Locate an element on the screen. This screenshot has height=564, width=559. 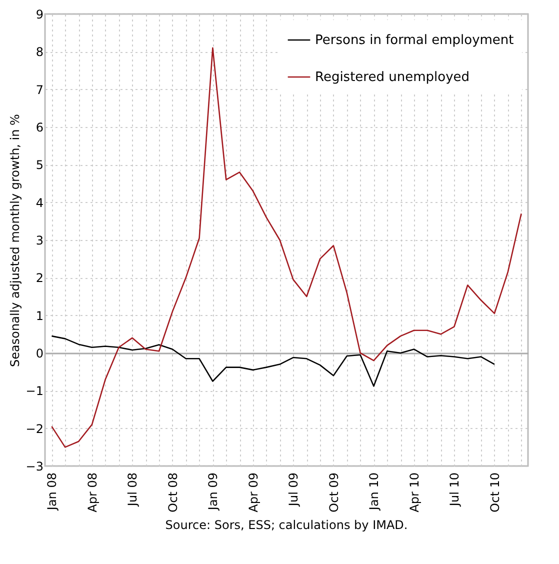
x-tick-label: Jul 09 is located at coordinates (293, 490).